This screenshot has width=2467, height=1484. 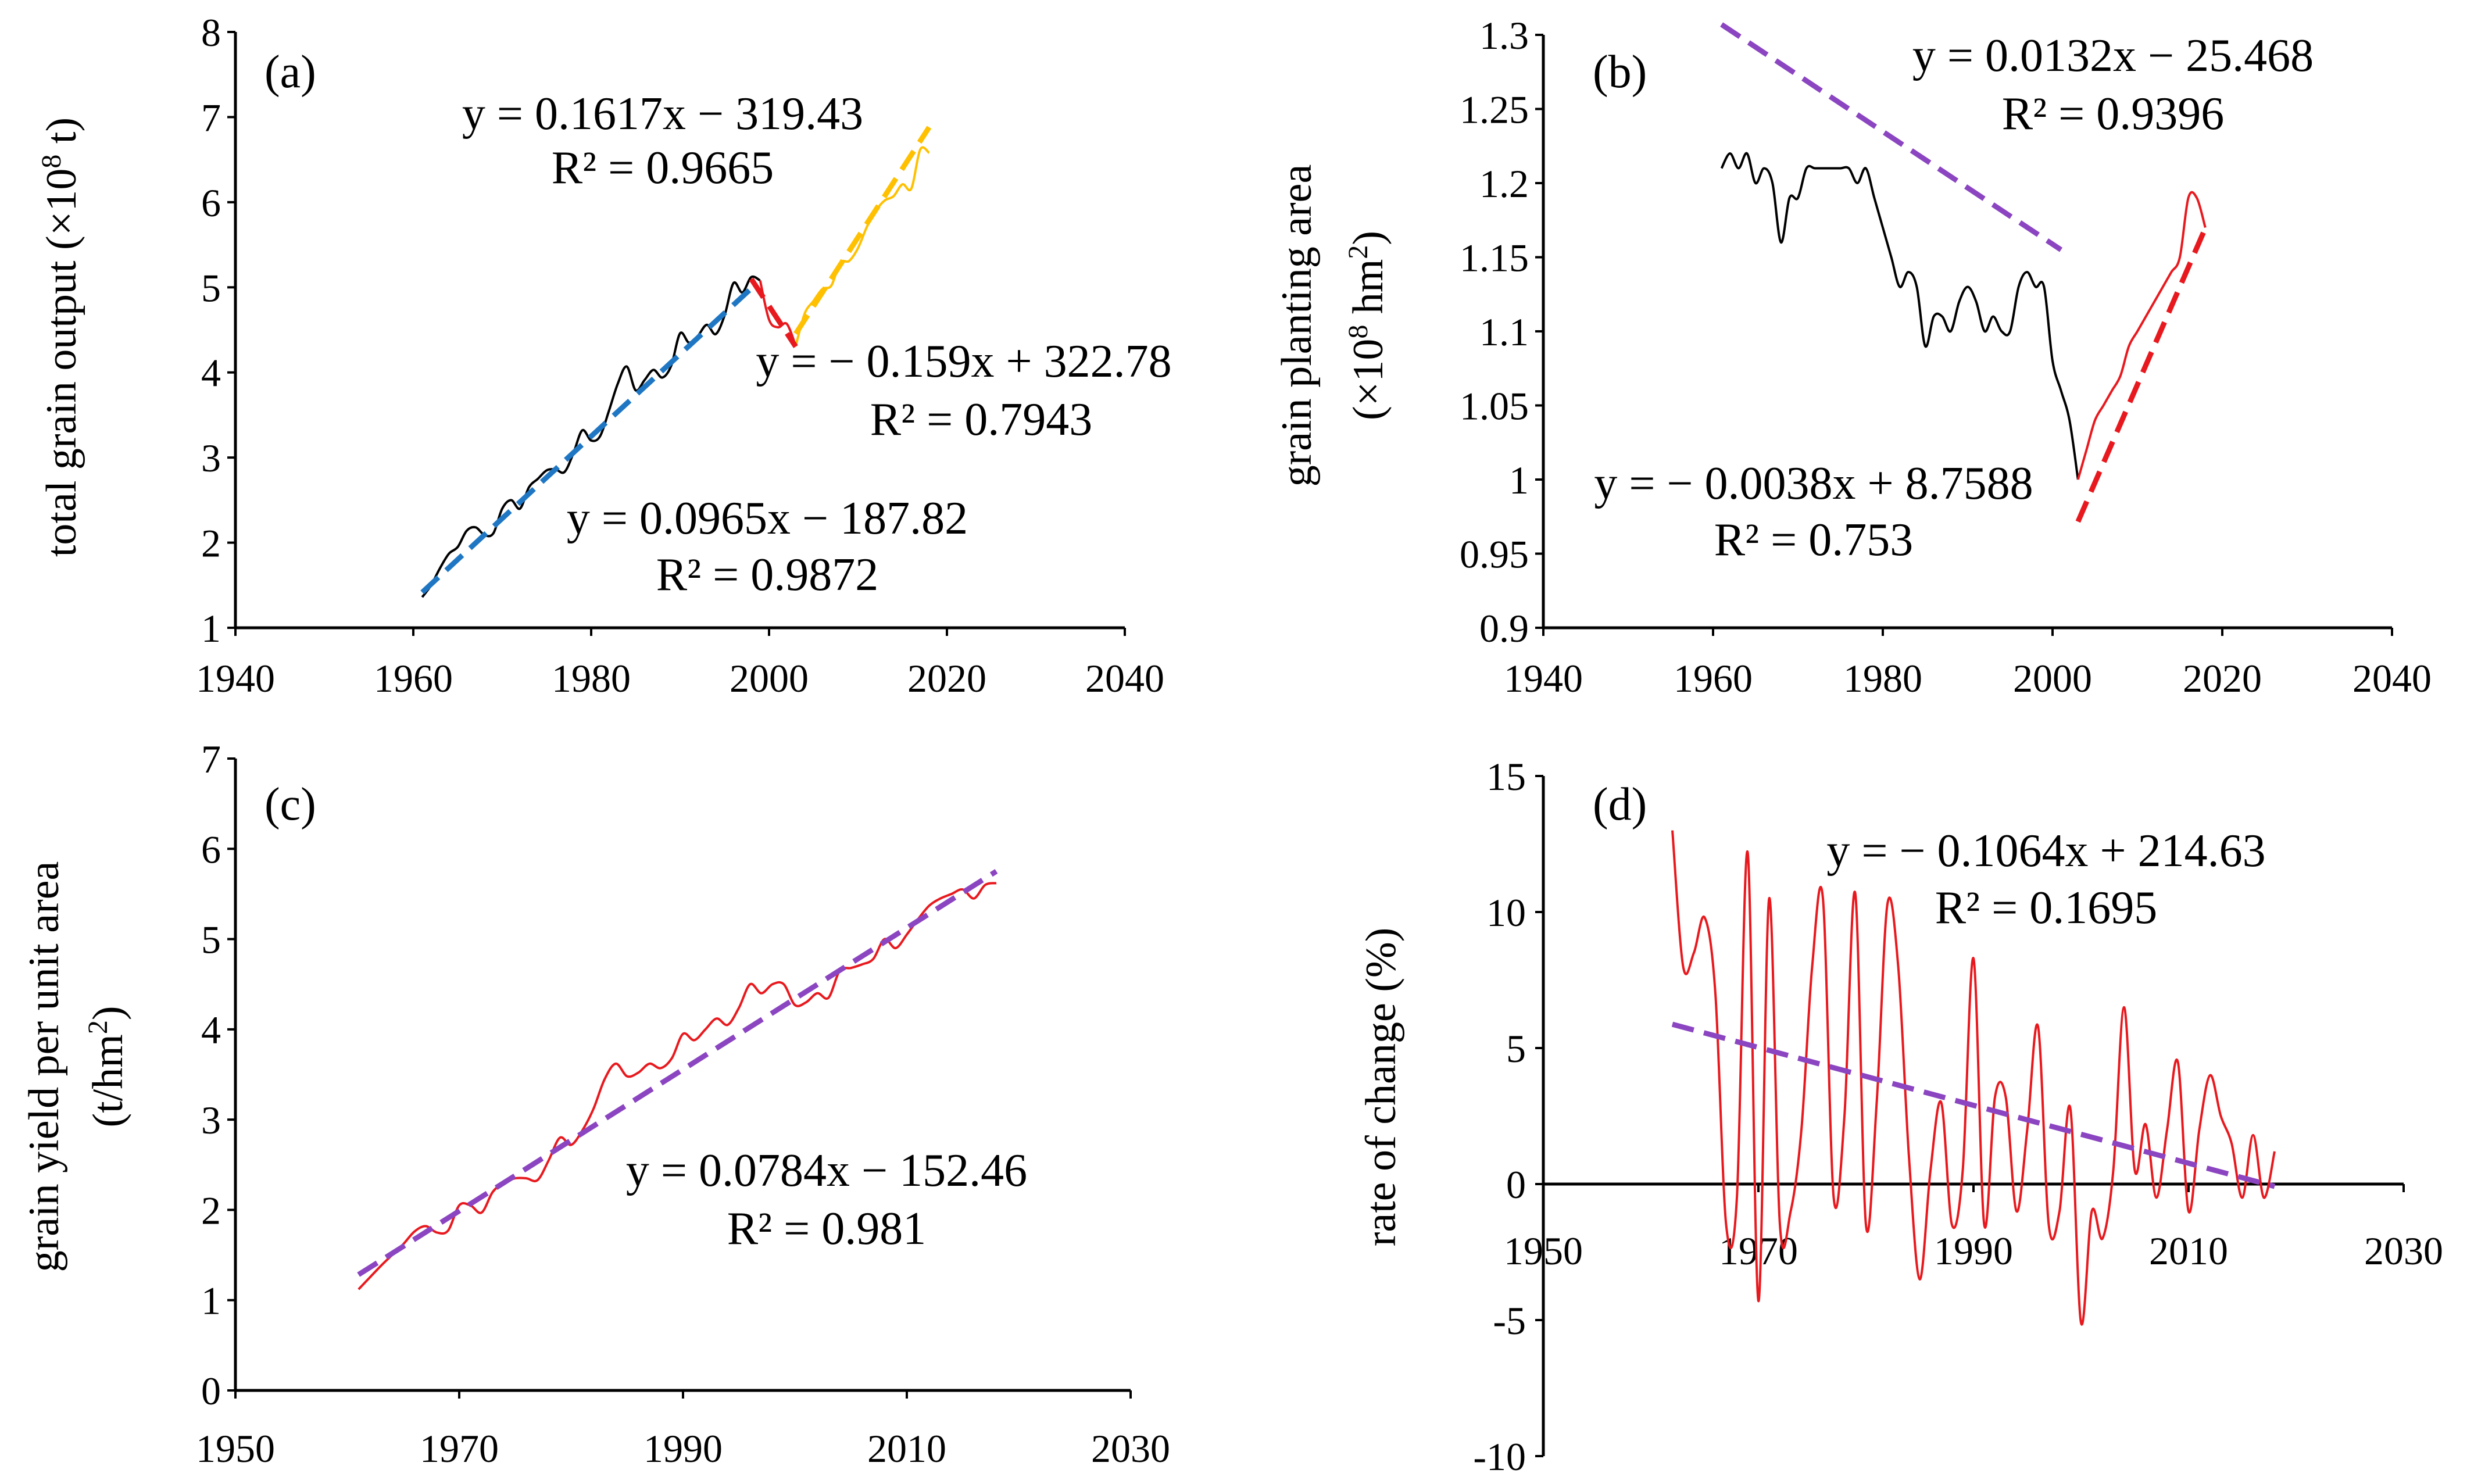 I want to click on panel-c-label: (c), so click(x=290, y=805).